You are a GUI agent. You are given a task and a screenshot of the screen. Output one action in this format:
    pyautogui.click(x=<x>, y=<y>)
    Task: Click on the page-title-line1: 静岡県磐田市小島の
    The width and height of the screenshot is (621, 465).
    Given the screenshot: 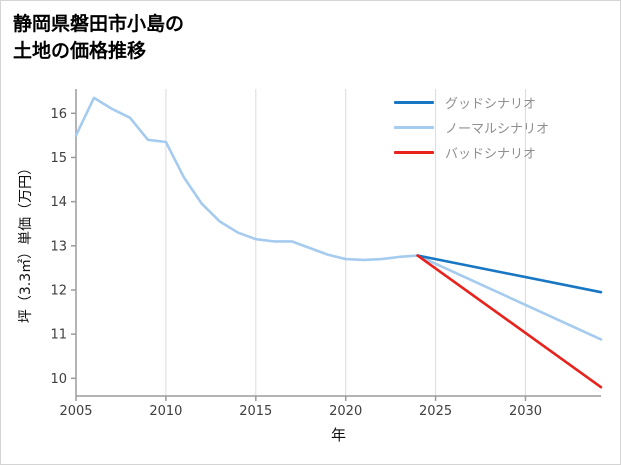 What is the action you would take?
    pyautogui.click(x=99, y=24)
    